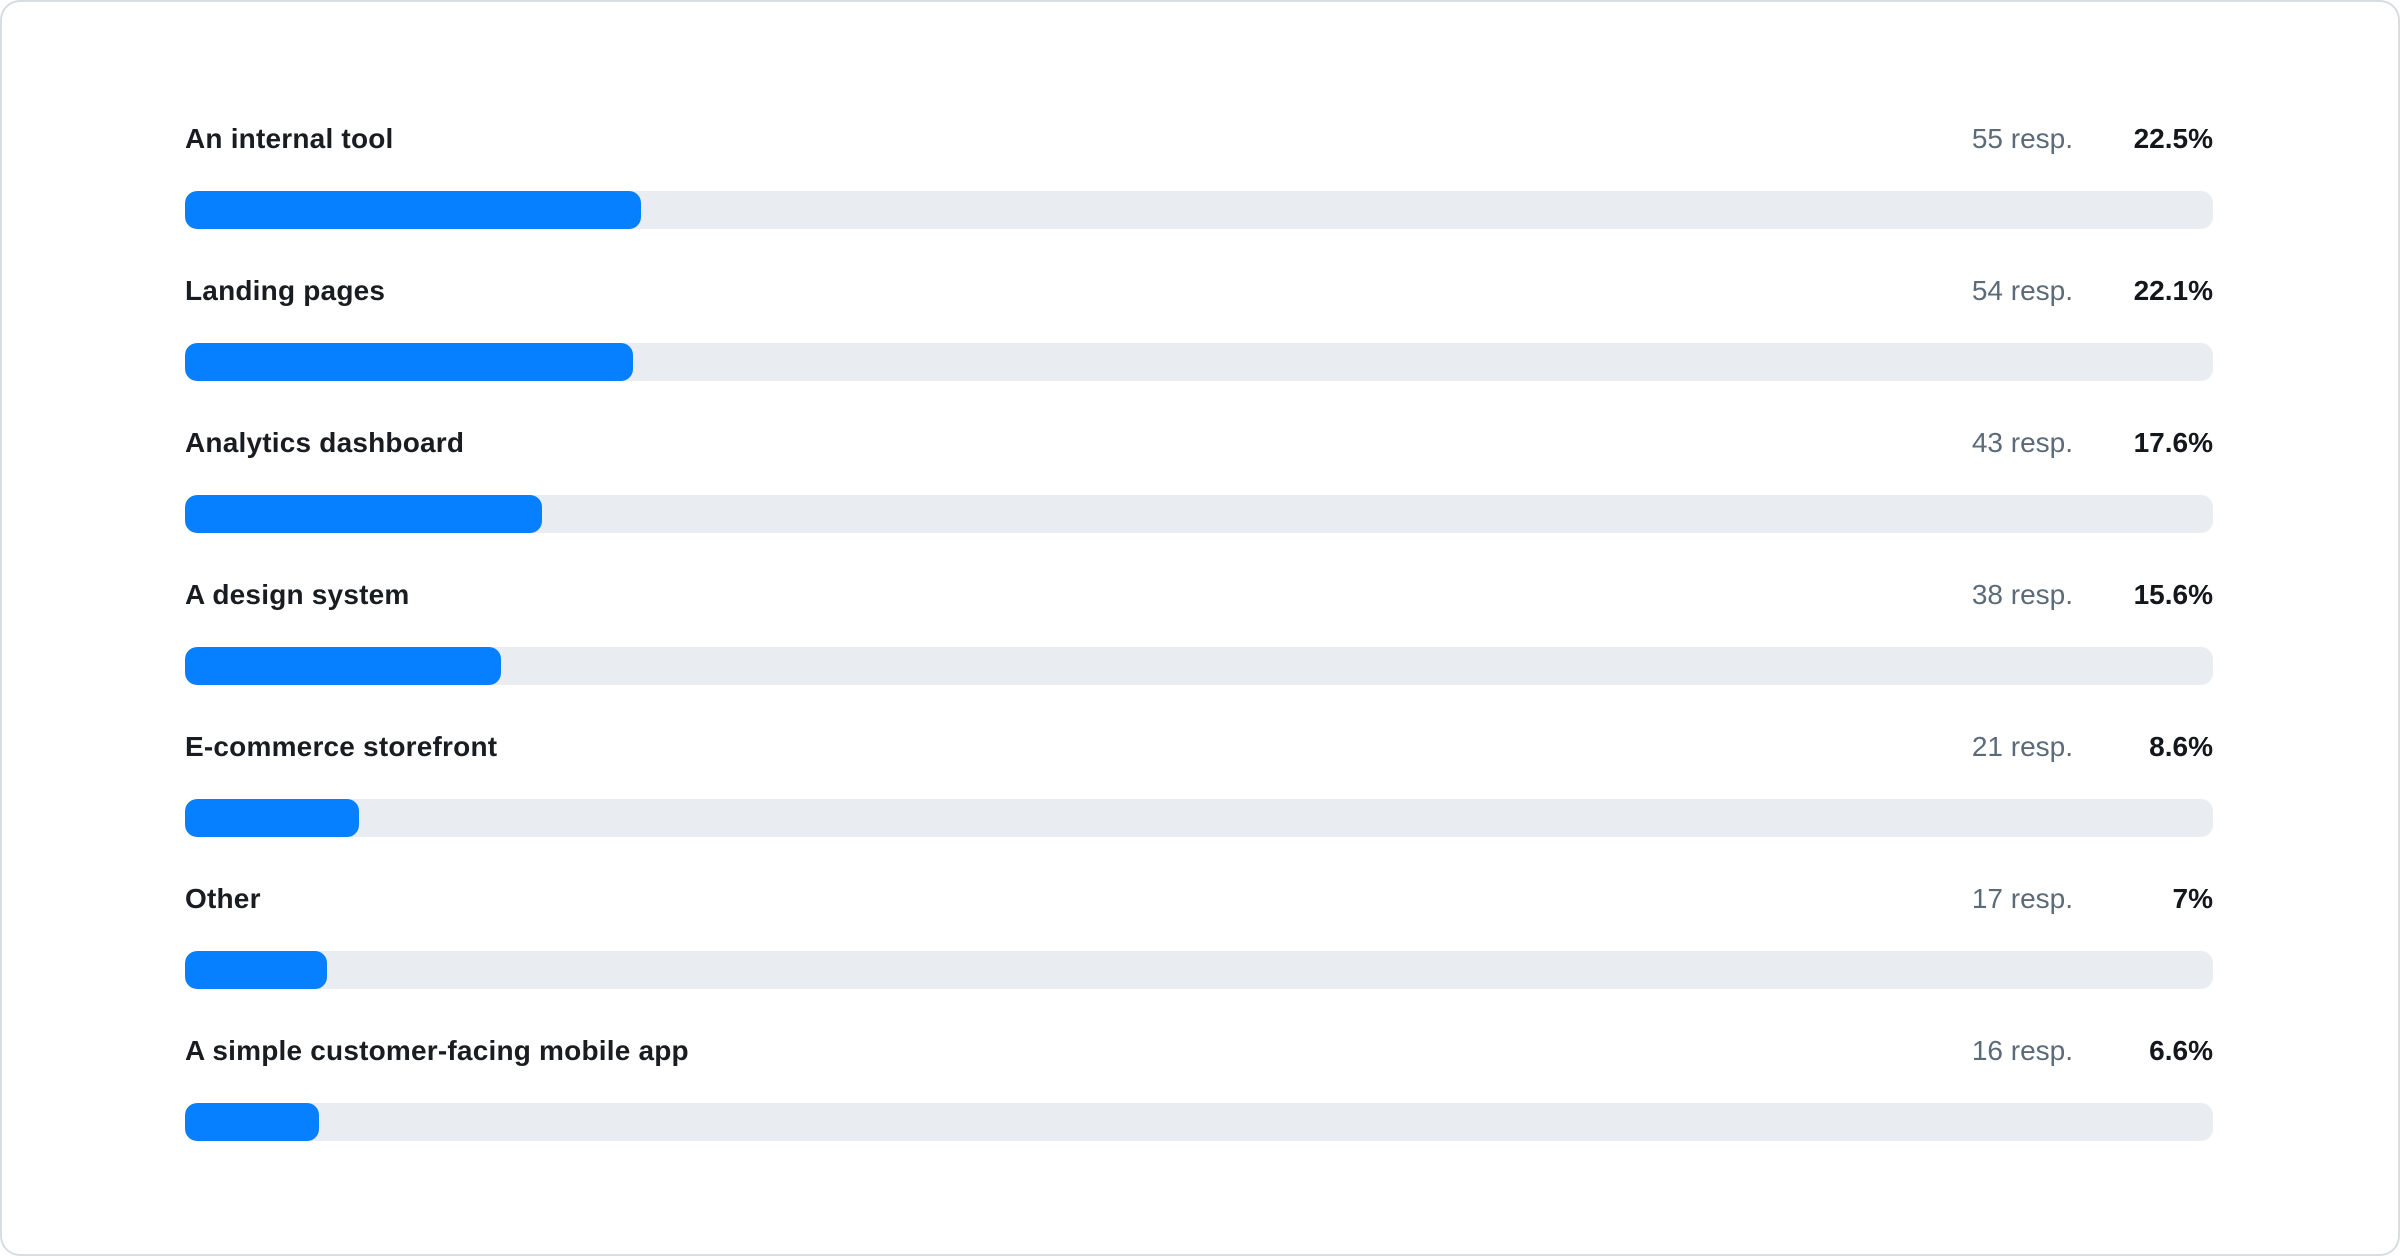 This screenshot has height=1256, width=2400. What do you see at coordinates (1199, 783) in the screenshot?
I see `result-row: E-commerce storefront 21 resp. 8.6%` at bounding box center [1199, 783].